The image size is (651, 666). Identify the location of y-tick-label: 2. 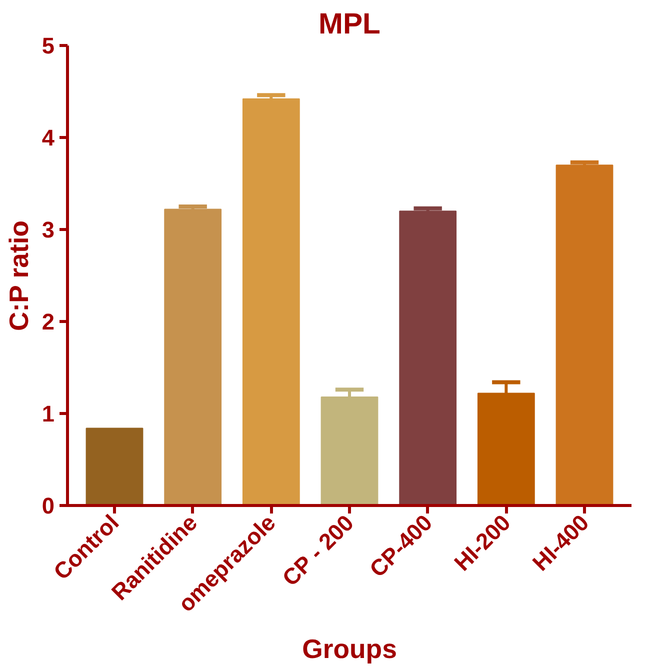
(48, 321).